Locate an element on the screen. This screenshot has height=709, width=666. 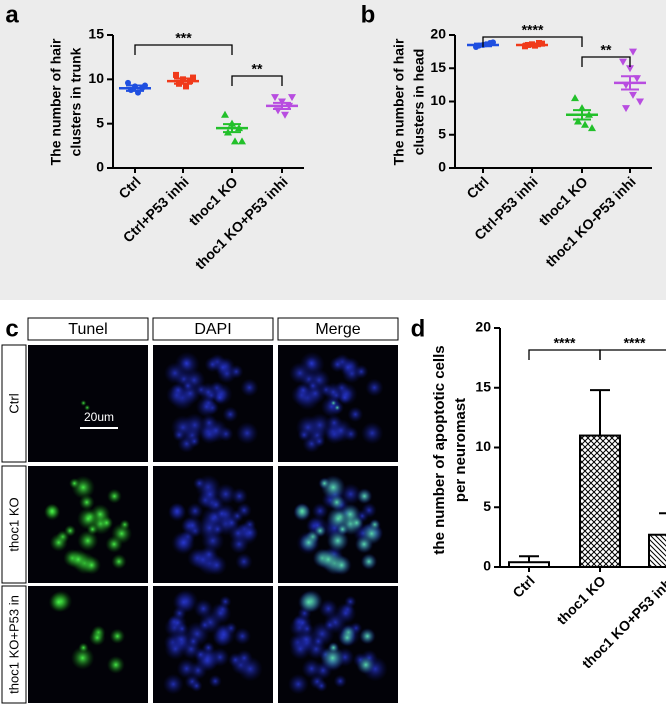
y-axis-label: per neuromast is located at coordinates (460, 450).